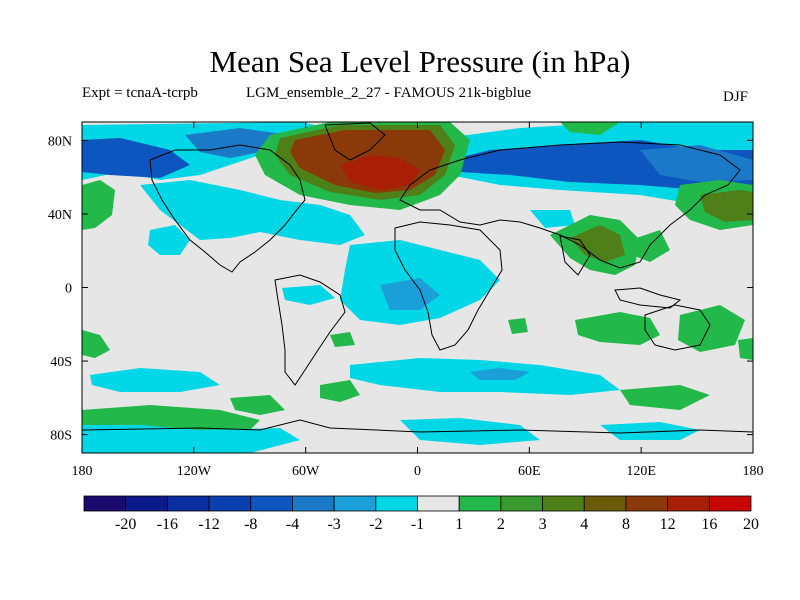 The width and height of the screenshot is (800, 600). What do you see at coordinates (711, 328) in the screenshot?
I see `australia-green` at bounding box center [711, 328].